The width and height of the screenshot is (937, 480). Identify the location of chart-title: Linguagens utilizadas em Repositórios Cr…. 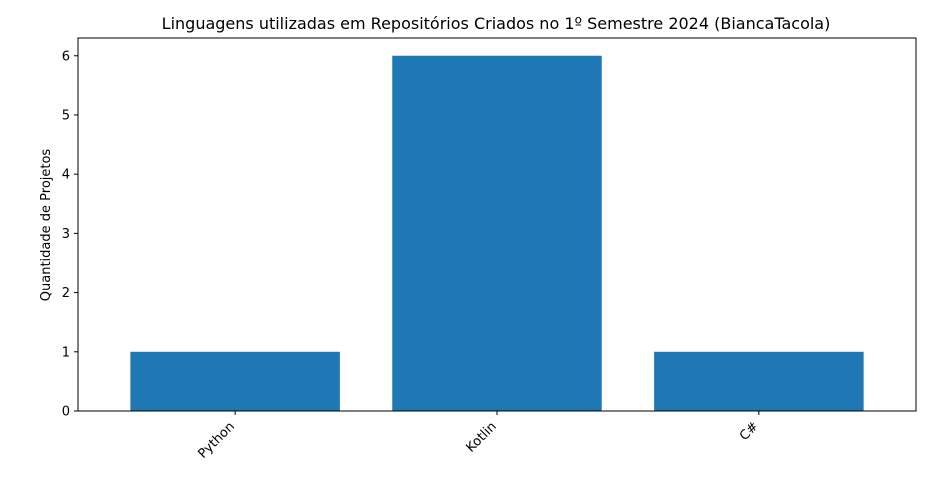
(496, 23).